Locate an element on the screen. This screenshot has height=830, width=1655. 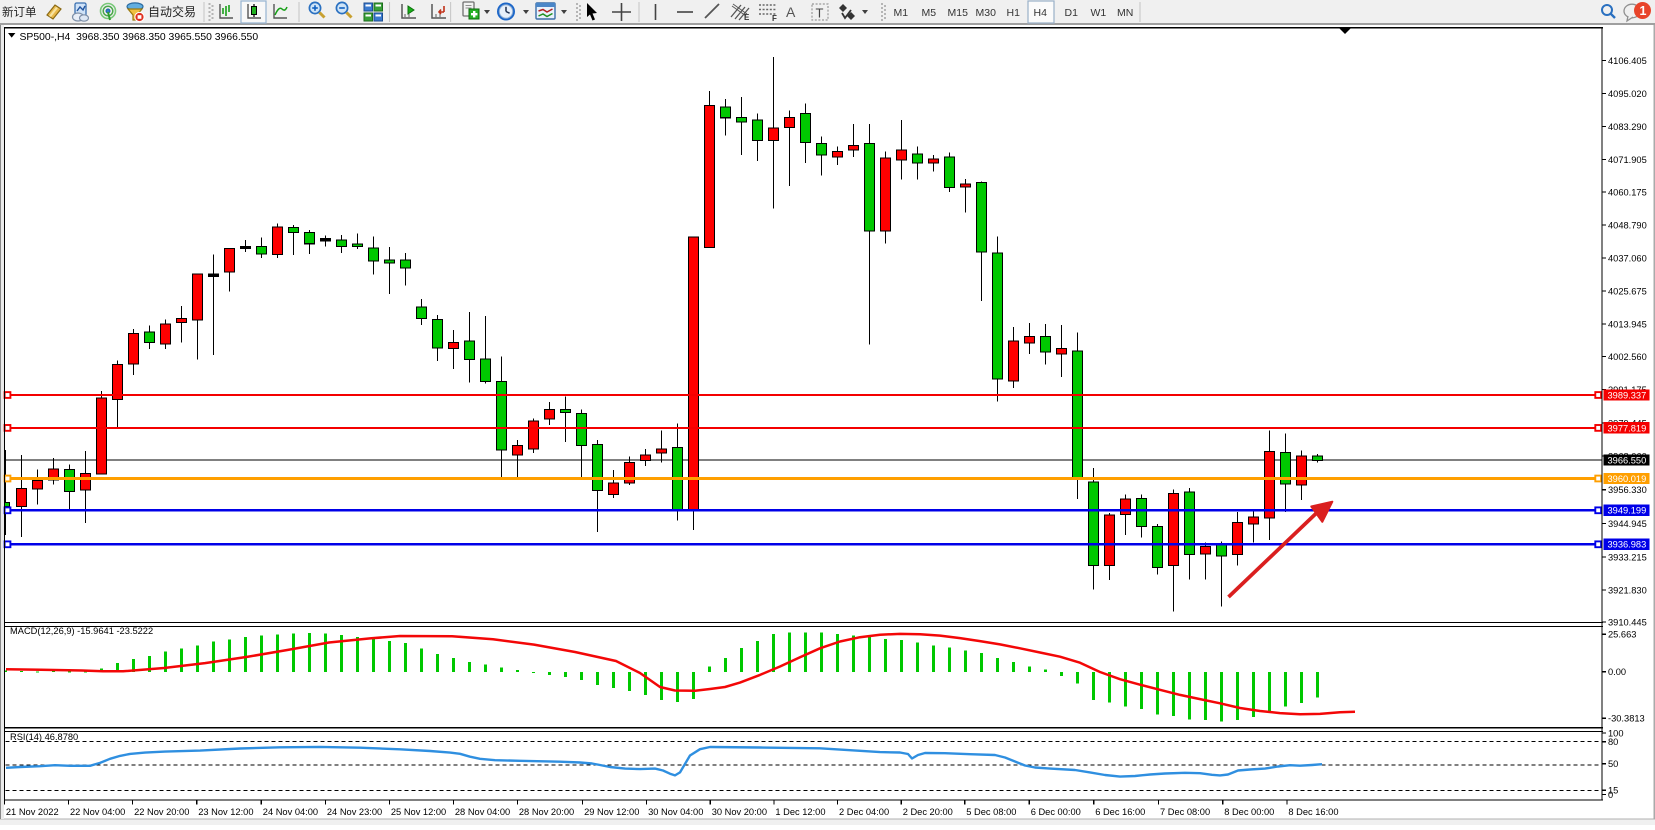
svg-text: 22 Nov 04:00 is located at coordinates (97, 812).